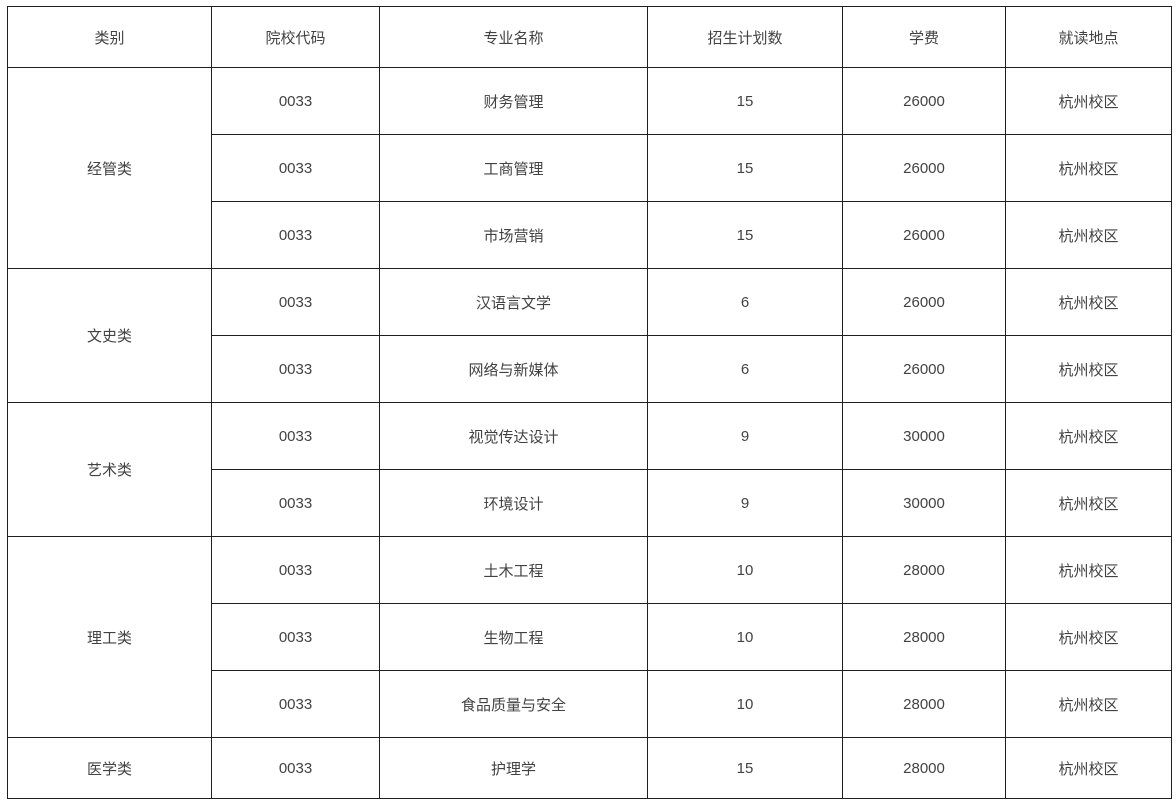 This screenshot has height=805, width=1176. Describe the element at coordinates (513, 704) in the screenshot. I see `major-cell: 食品质量与安全` at that location.